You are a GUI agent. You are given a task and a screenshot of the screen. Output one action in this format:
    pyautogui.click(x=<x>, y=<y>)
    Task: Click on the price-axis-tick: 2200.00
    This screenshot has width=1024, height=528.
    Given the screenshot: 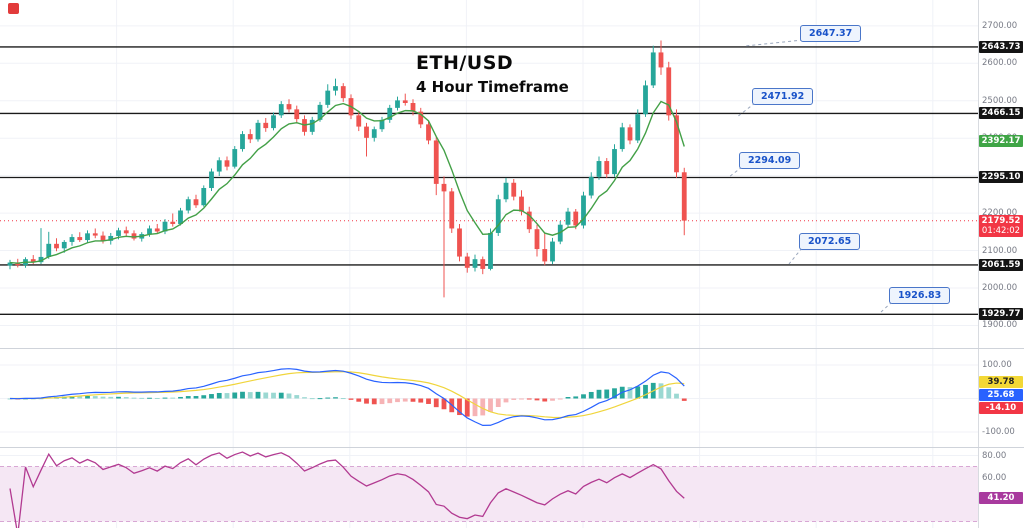 What is the action you would take?
    pyautogui.click(x=1000, y=213)
    